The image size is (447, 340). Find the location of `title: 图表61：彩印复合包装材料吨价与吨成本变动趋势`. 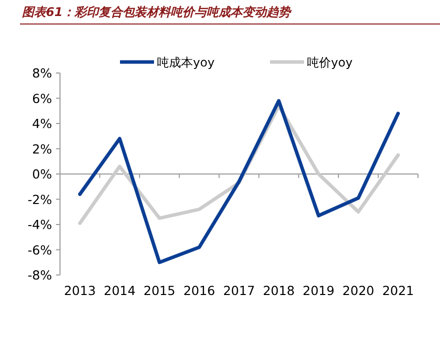

title: 图表61：彩印复合包装材料吨价与吨成本变动趋势 is located at coordinates (156, 12).